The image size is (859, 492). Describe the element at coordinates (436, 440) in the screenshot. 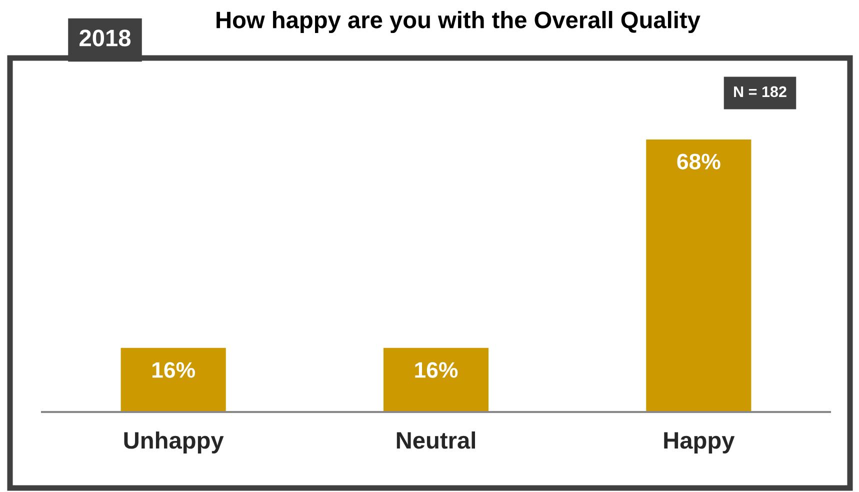

I see `x-tick-label: Neutral` at that location.